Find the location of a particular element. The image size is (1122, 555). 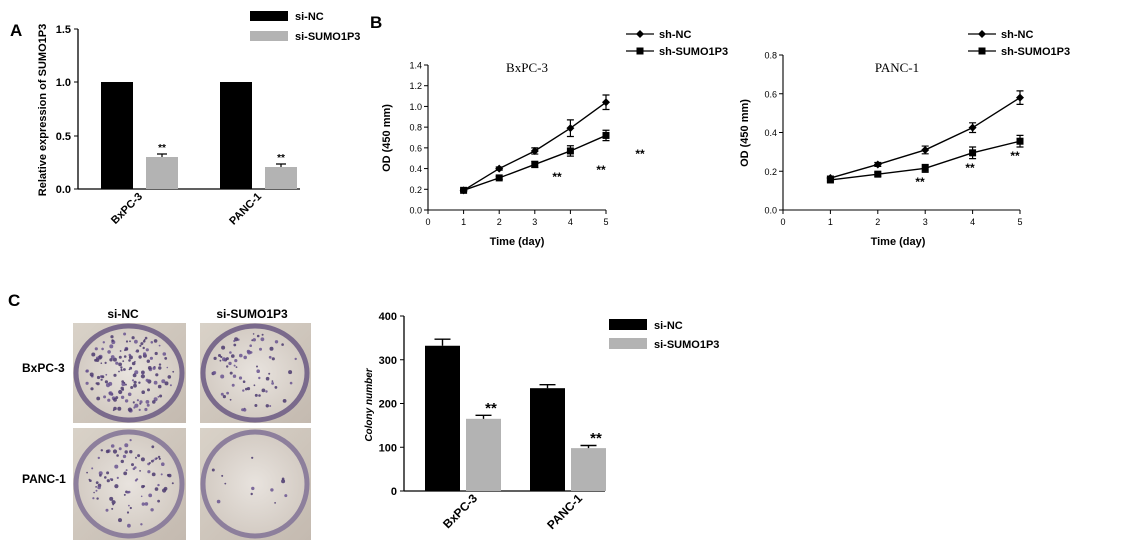

b2-x-tick-label: 4 is located at coordinates (972, 222).